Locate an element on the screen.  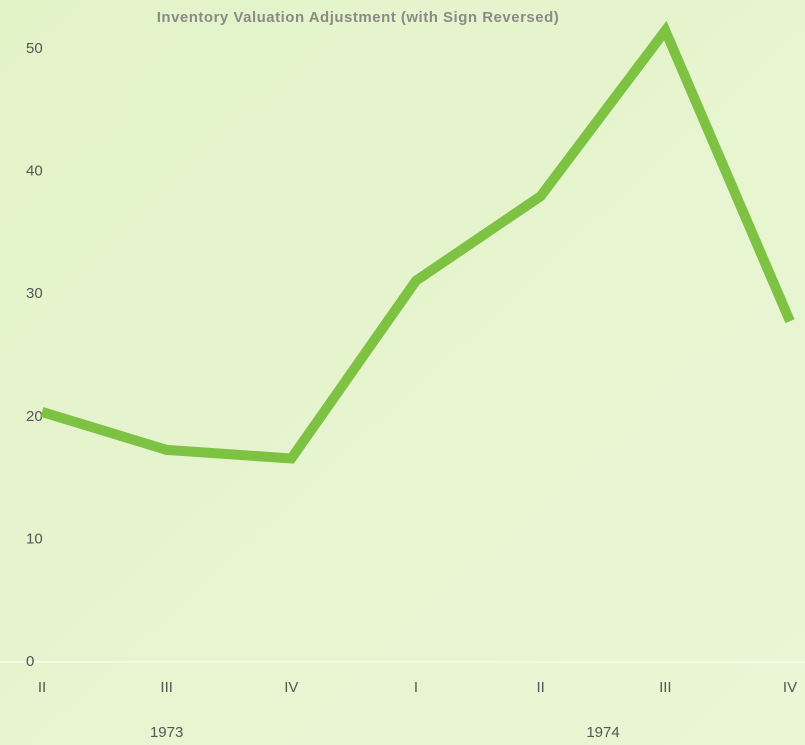
year-label: 1974 is located at coordinates (602, 732).